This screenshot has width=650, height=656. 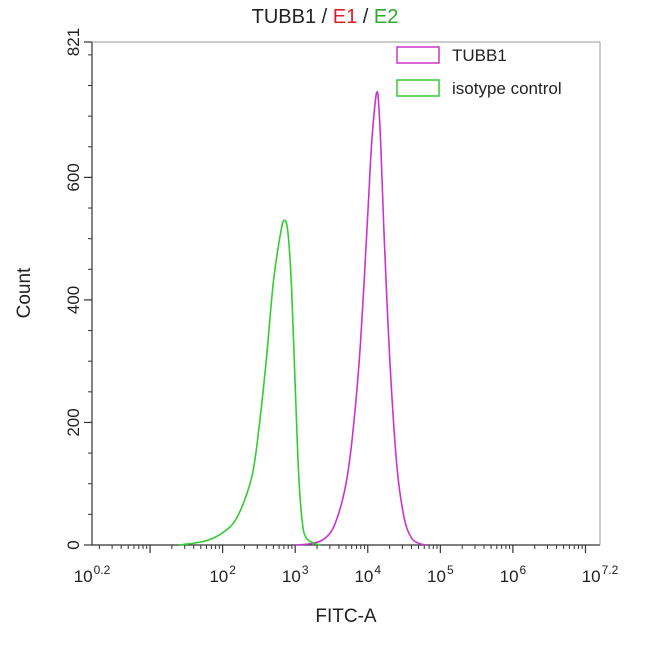 What do you see at coordinates (386, 17) in the screenshot?
I see `title-part-e2: E2` at bounding box center [386, 17].